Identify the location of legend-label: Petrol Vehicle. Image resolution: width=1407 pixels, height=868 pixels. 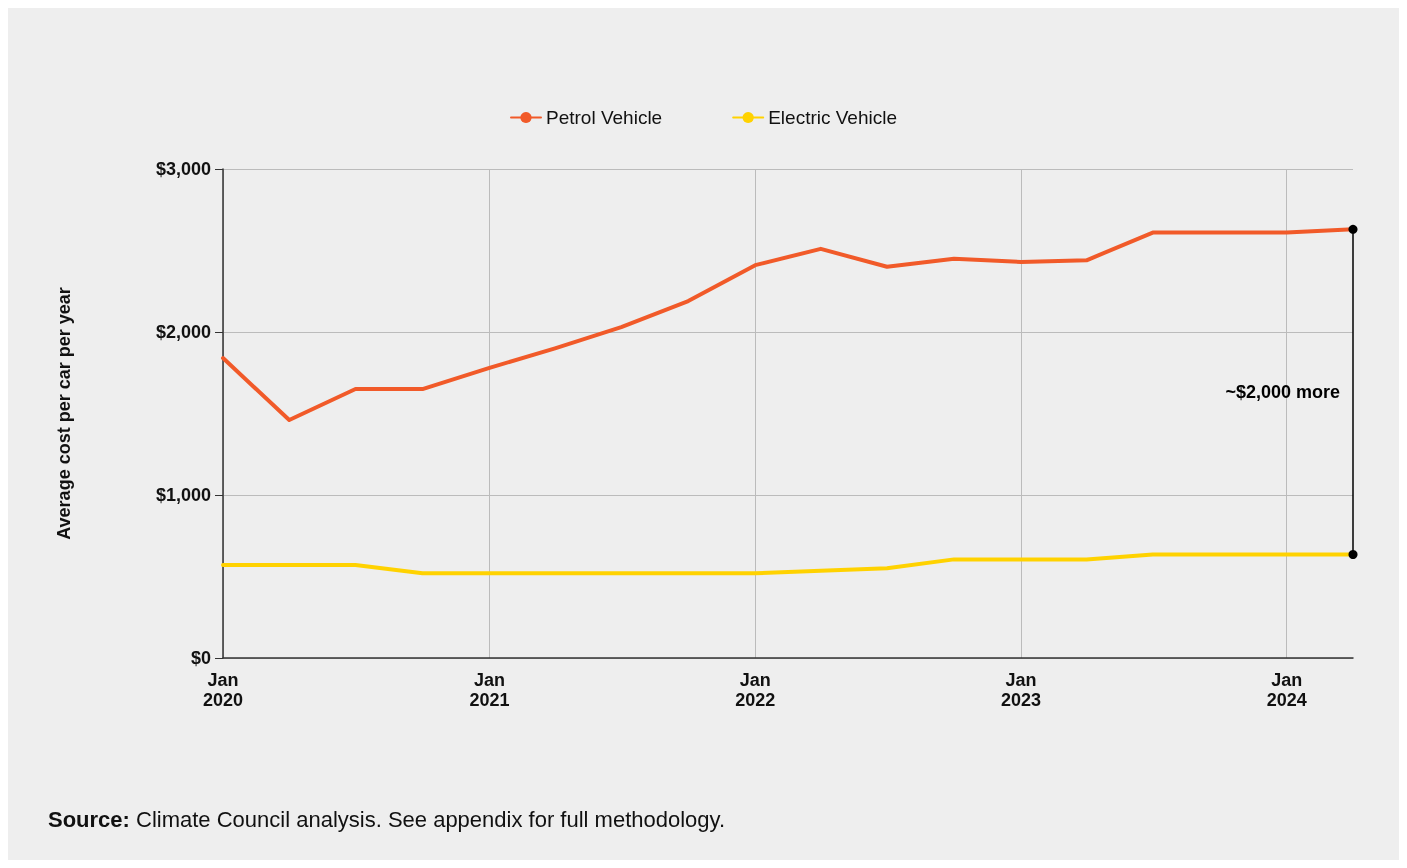
(604, 117).